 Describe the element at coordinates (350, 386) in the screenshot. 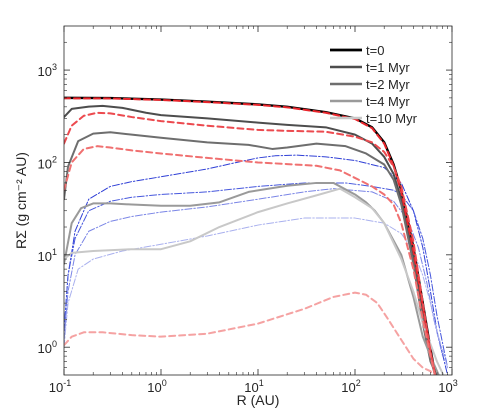

I see `x-tick-label-3: 10²` at that location.